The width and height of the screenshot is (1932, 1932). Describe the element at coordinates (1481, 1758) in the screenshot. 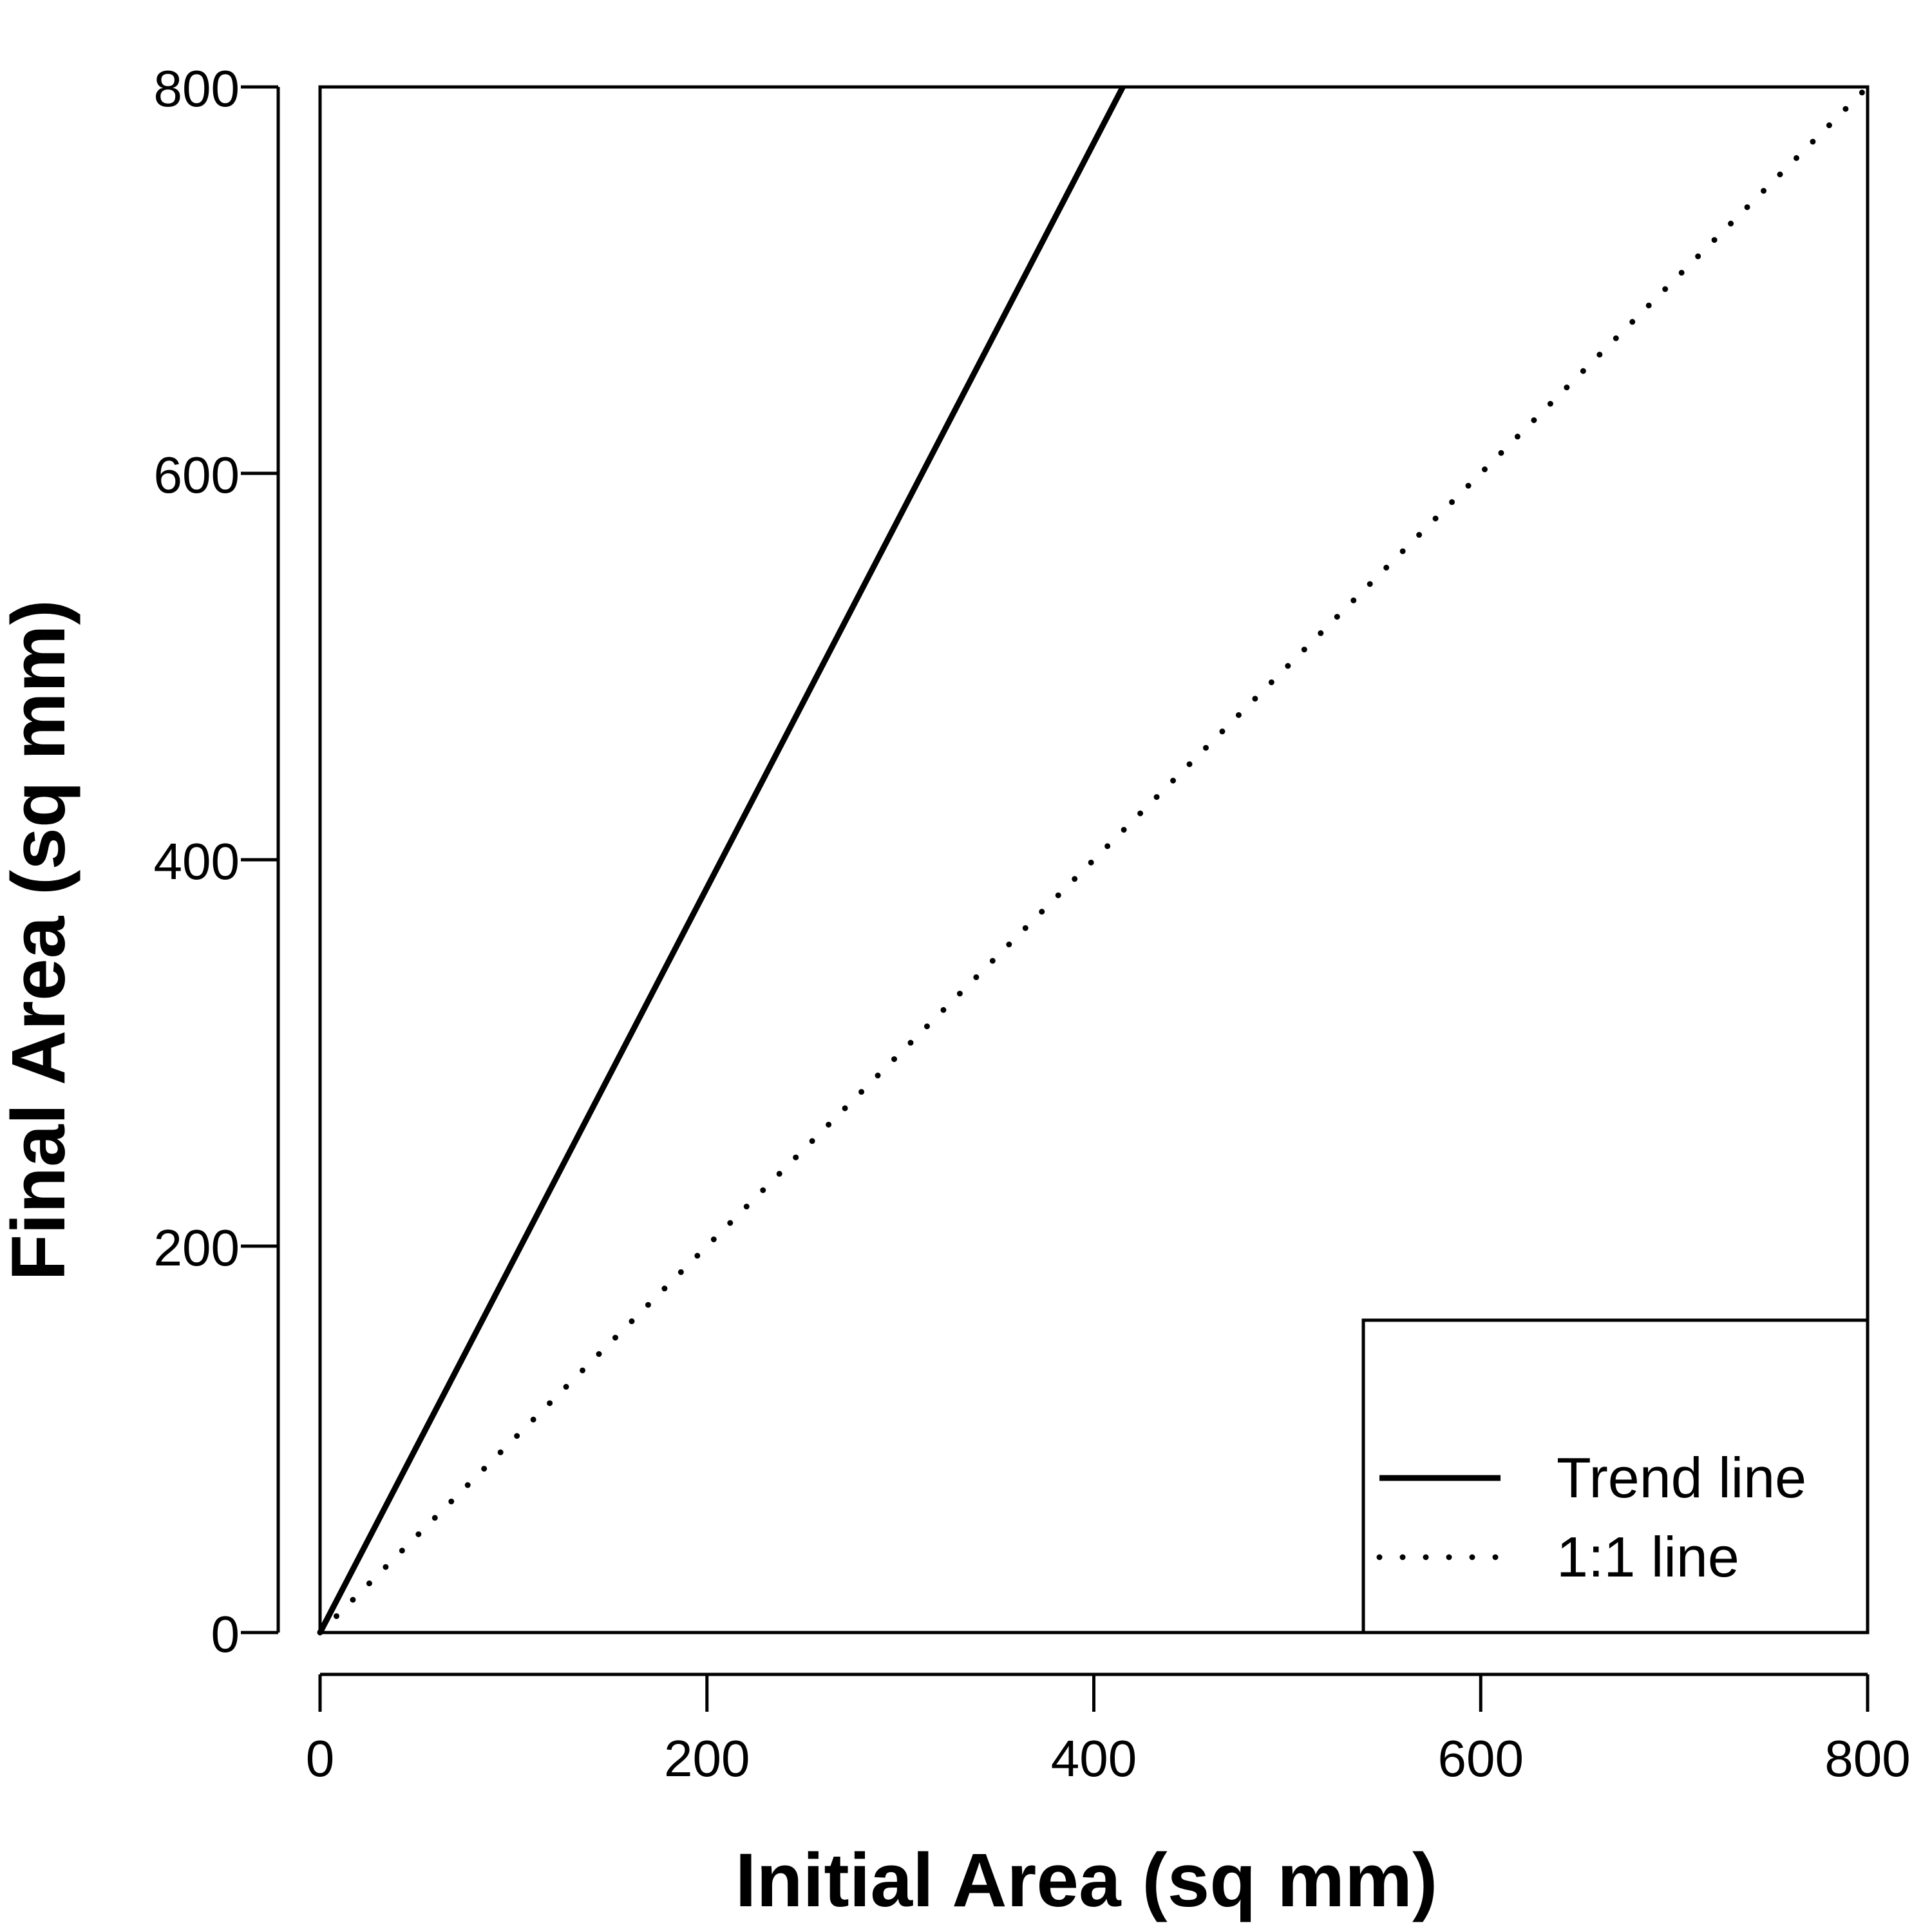

I see `x-tick-label: 600` at that location.